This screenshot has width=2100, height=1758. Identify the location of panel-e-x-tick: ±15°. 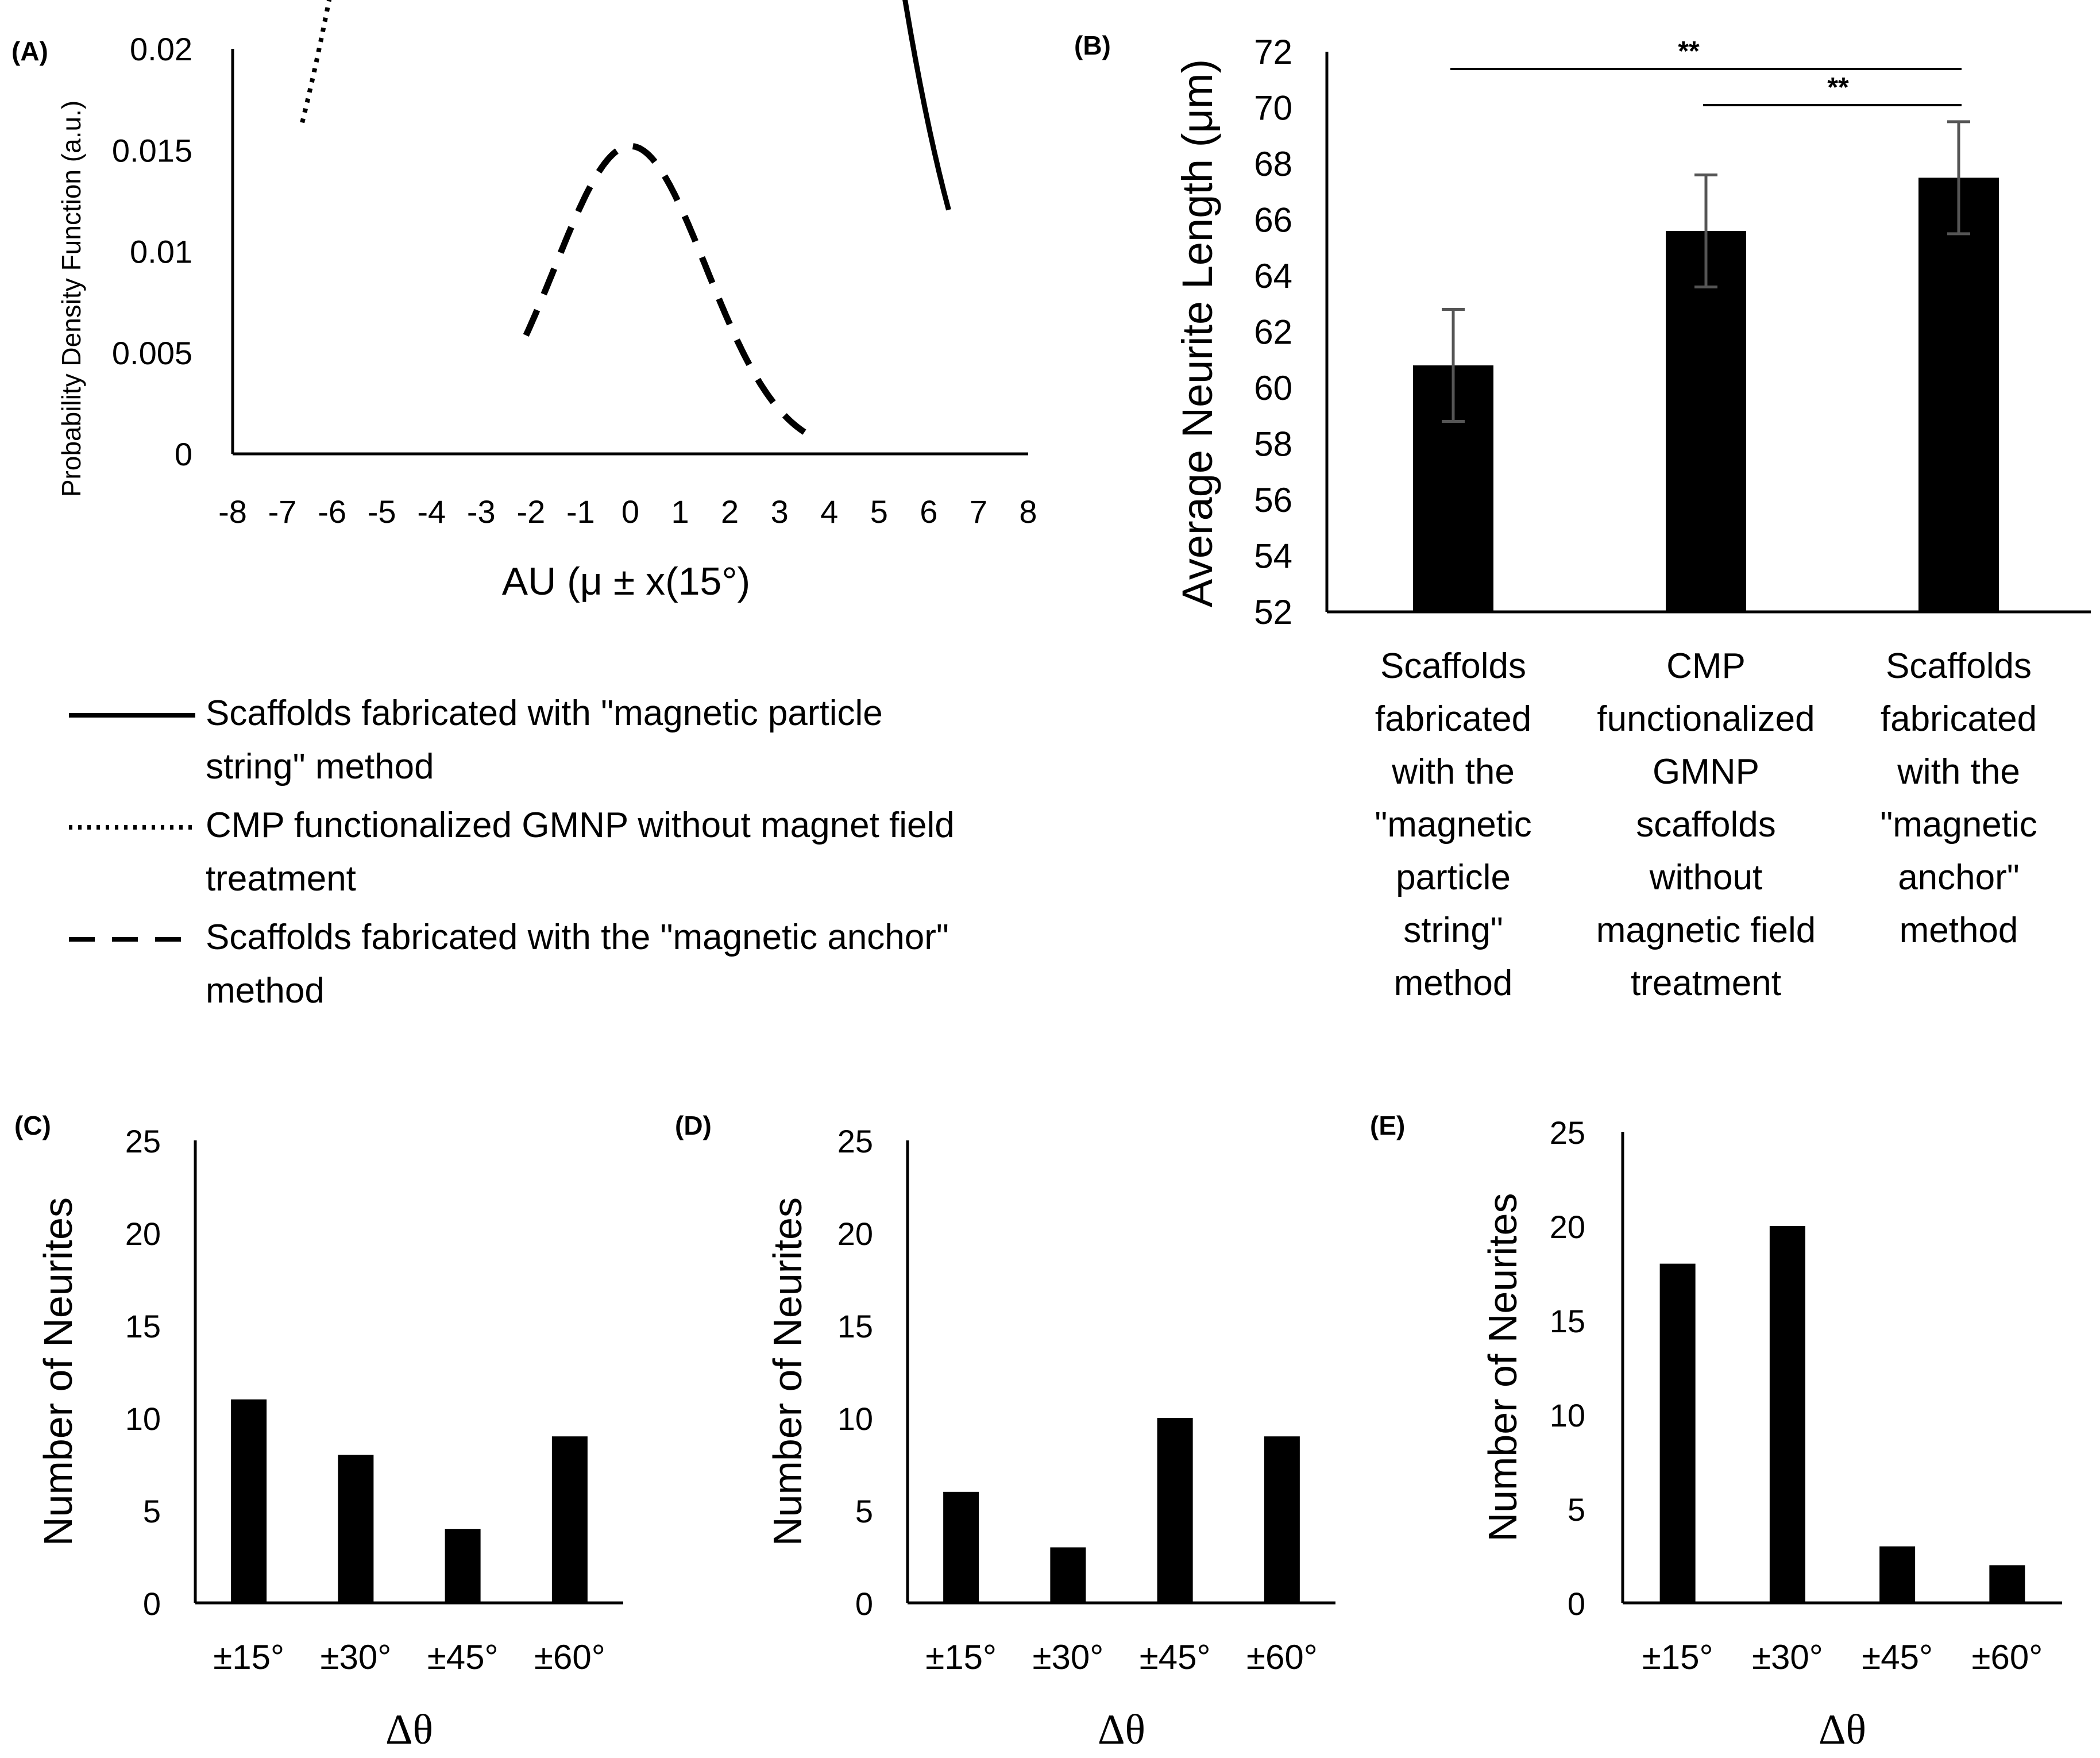
(1678, 1657).